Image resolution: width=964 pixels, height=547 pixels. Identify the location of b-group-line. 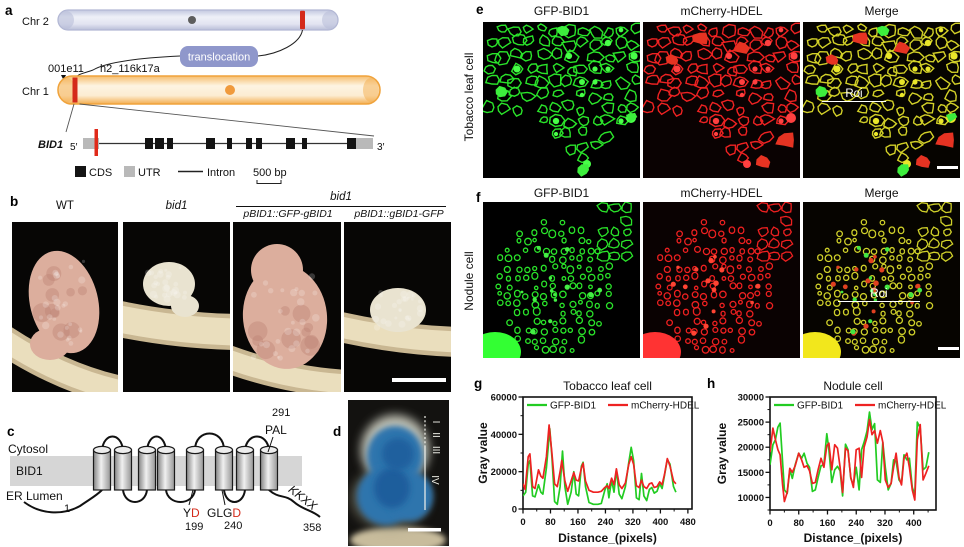
(341, 206).